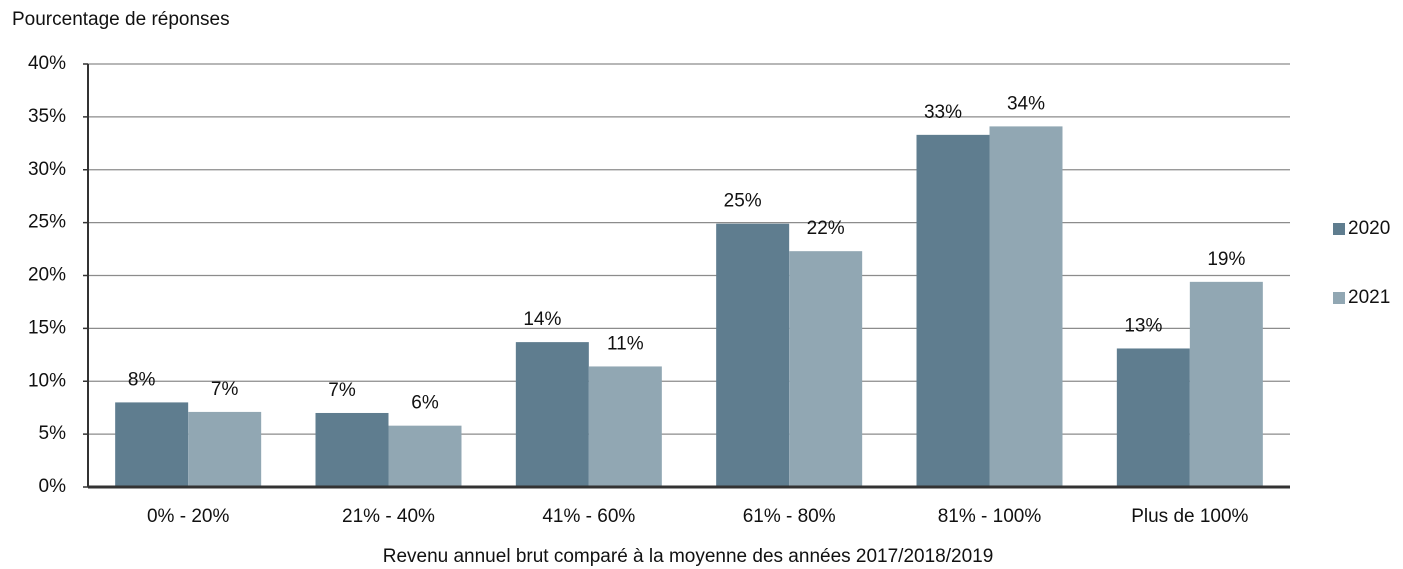 The image size is (1403, 569). What do you see at coordinates (1143, 325) in the screenshot?
I see `value-label: 13%` at bounding box center [1143, 325].